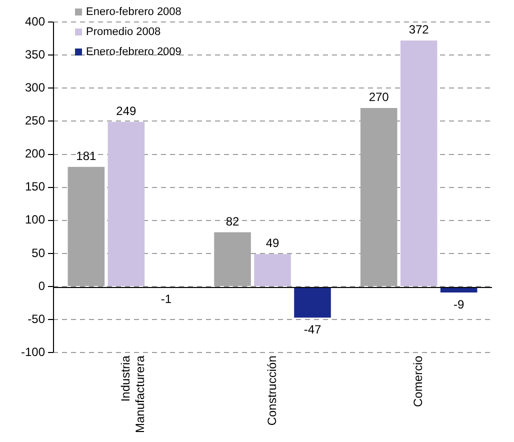 This screenshot has width=514, height=442. What do you see at coordinates (418, 381) in the screenshot?
I see `x-tick-label: Comercio` at bounding box center [418, 381].